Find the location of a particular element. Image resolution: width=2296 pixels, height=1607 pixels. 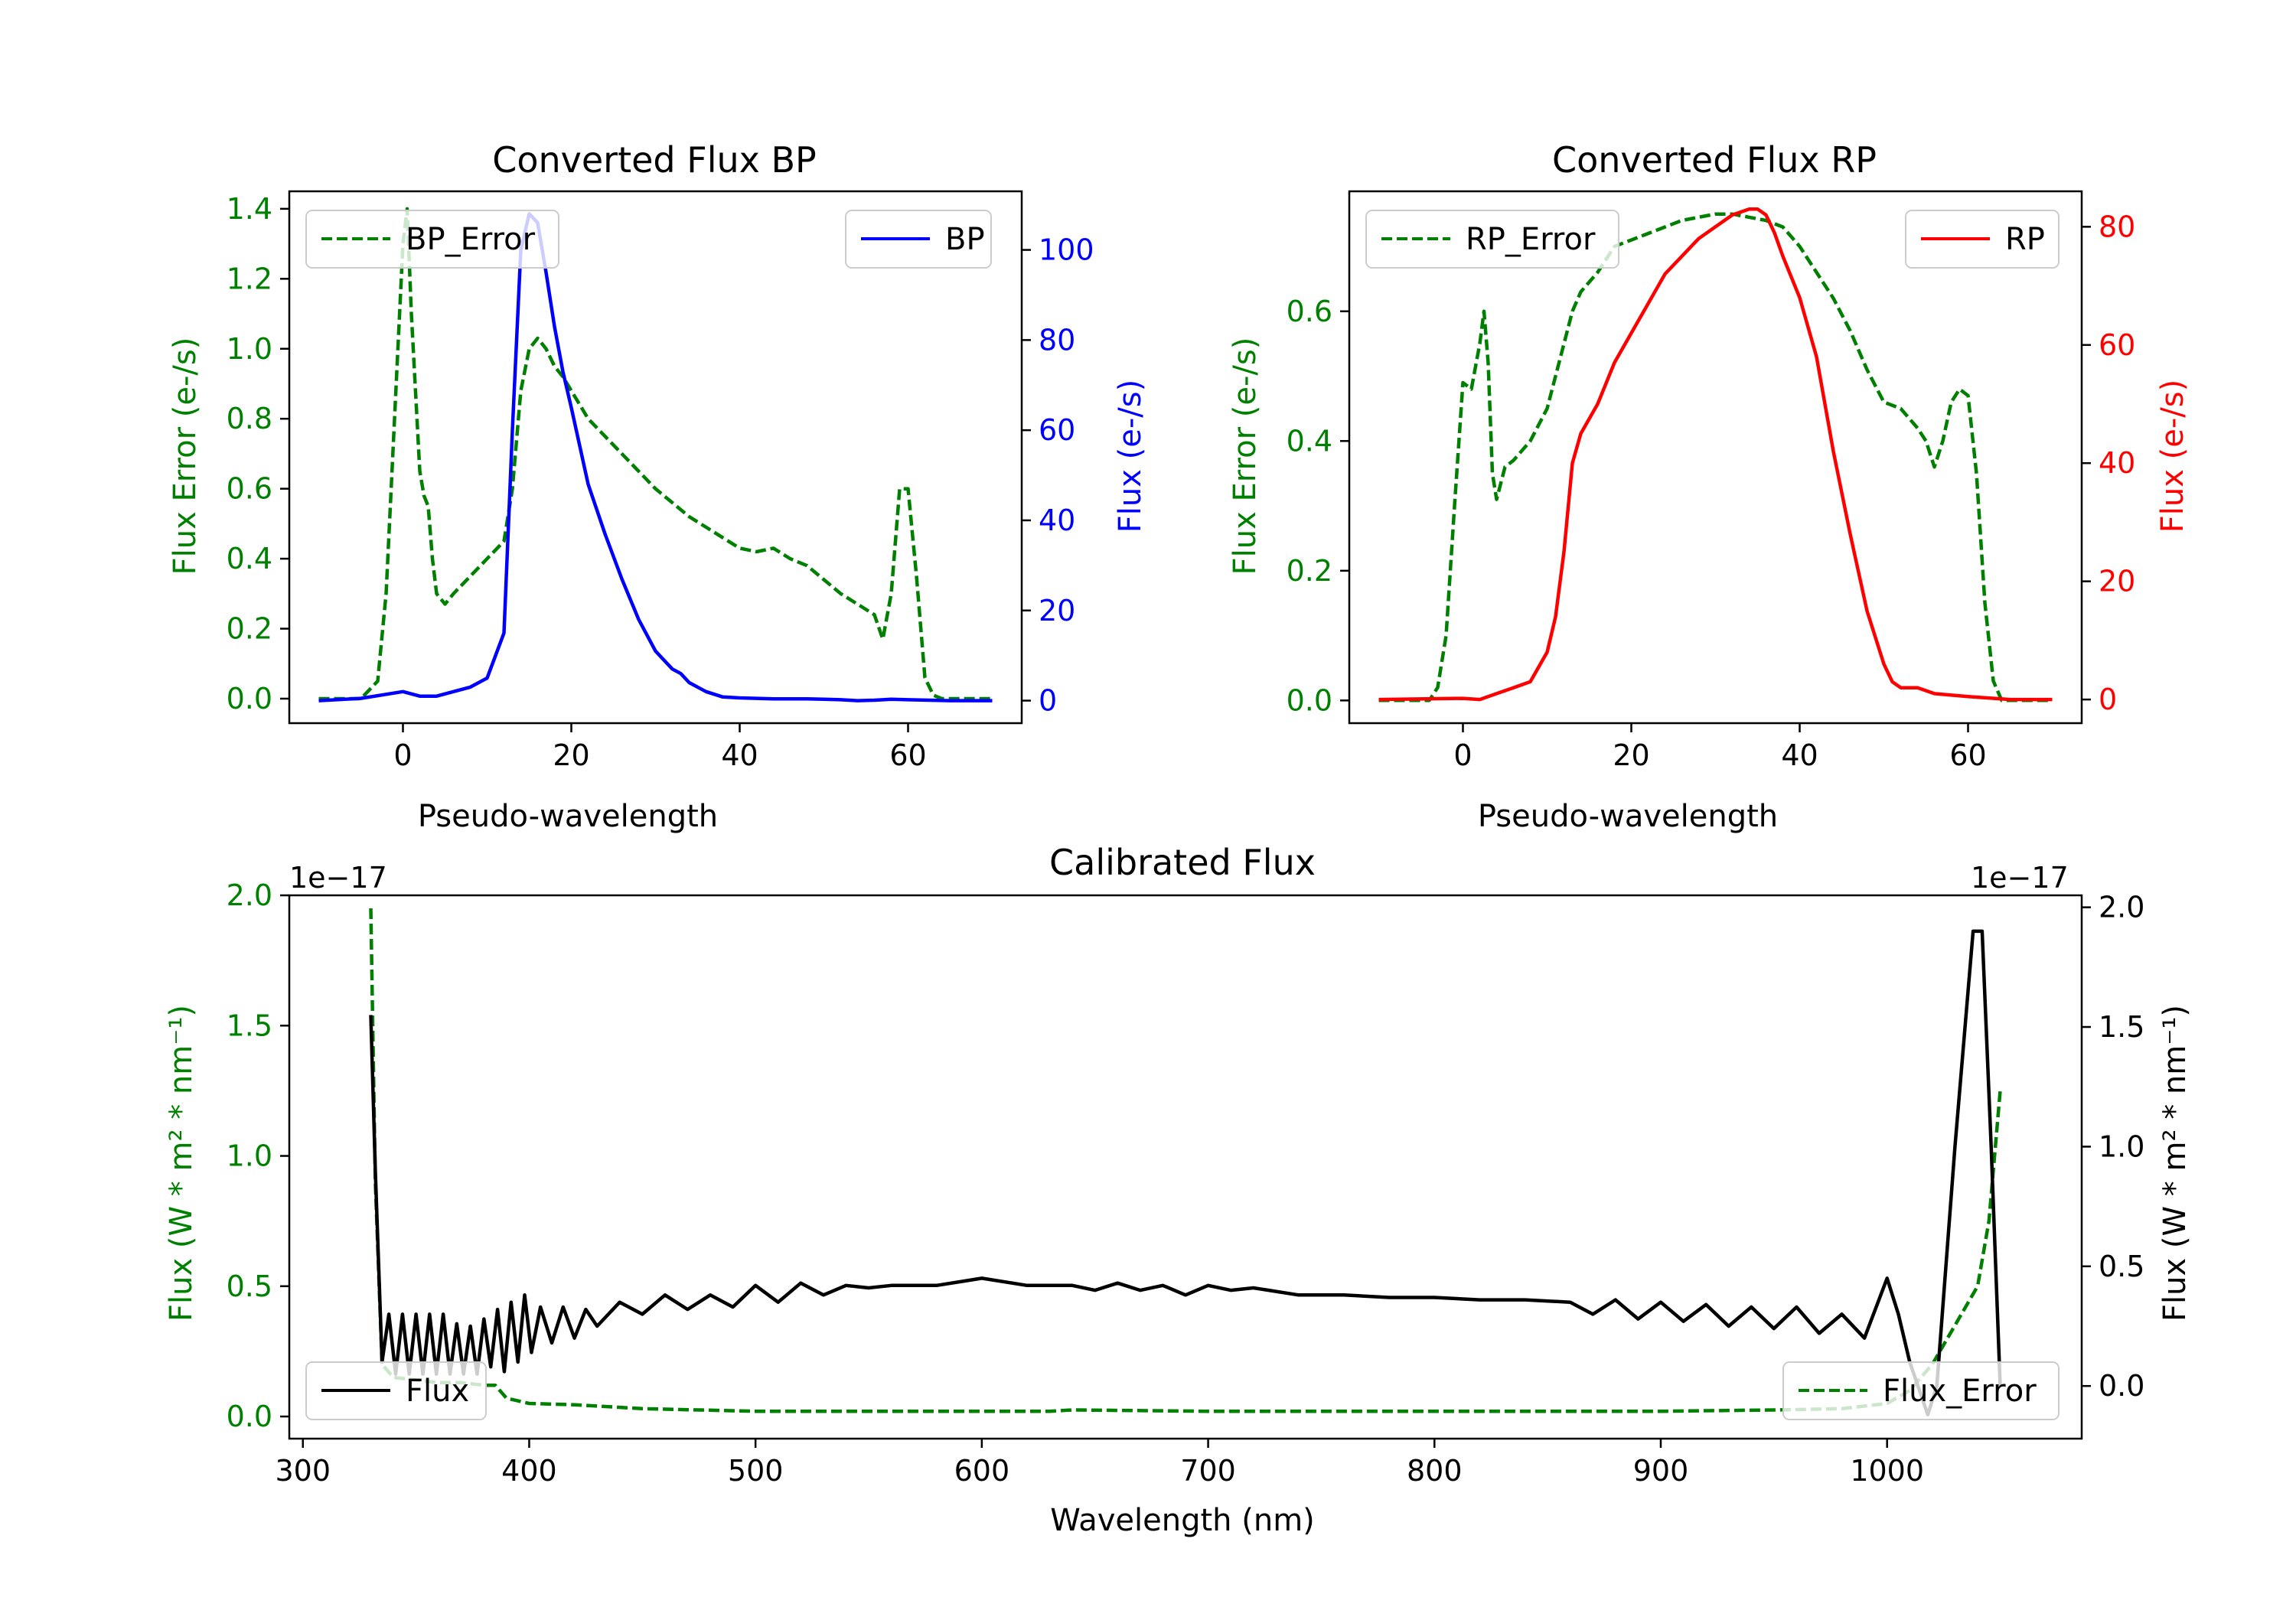

calibrated-right-offset: 1e−17 is located at coordinates (2020, 878).